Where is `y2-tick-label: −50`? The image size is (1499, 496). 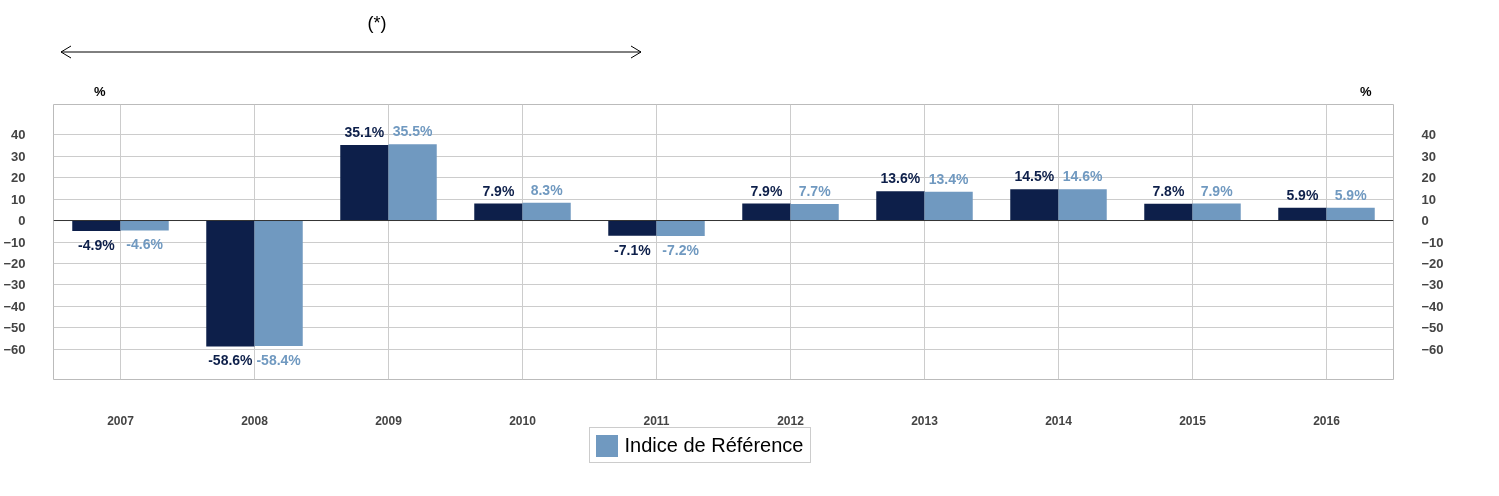
y2-tick-label: −50 is located at coordinates (1432, 328).